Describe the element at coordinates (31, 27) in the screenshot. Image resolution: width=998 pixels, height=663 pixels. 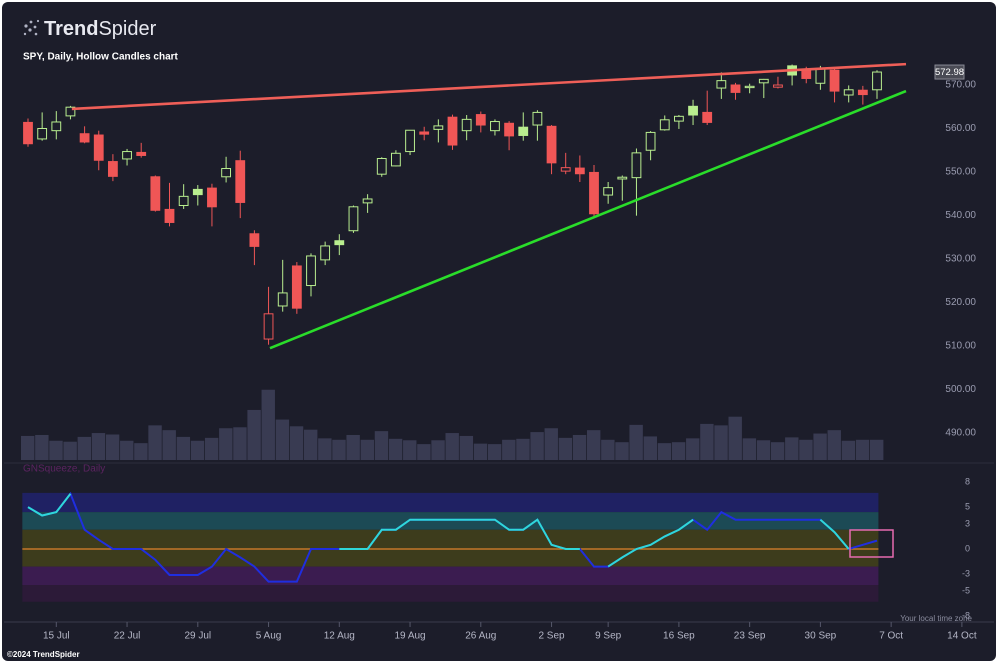
I see `logo-icon` at that location.